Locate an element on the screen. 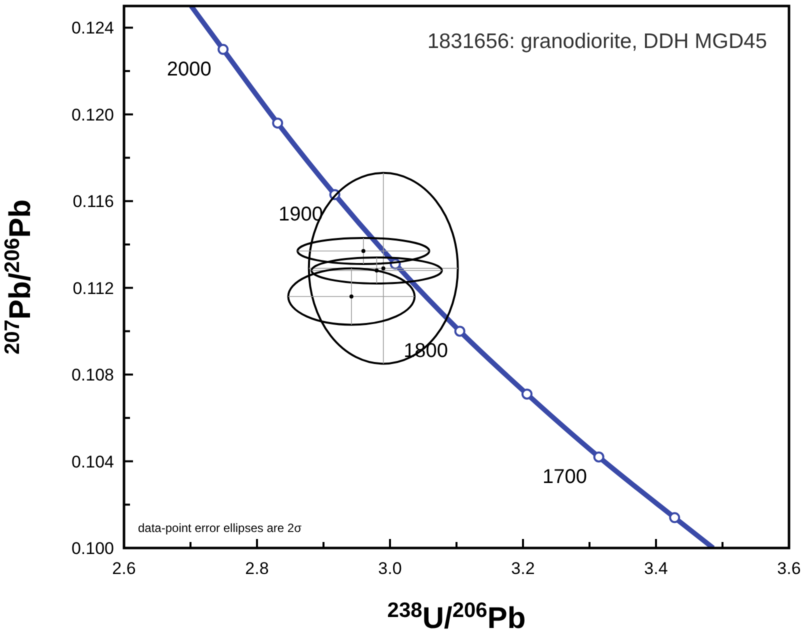  y-tick-label: 0.104 is located at coordinates (92, 462).